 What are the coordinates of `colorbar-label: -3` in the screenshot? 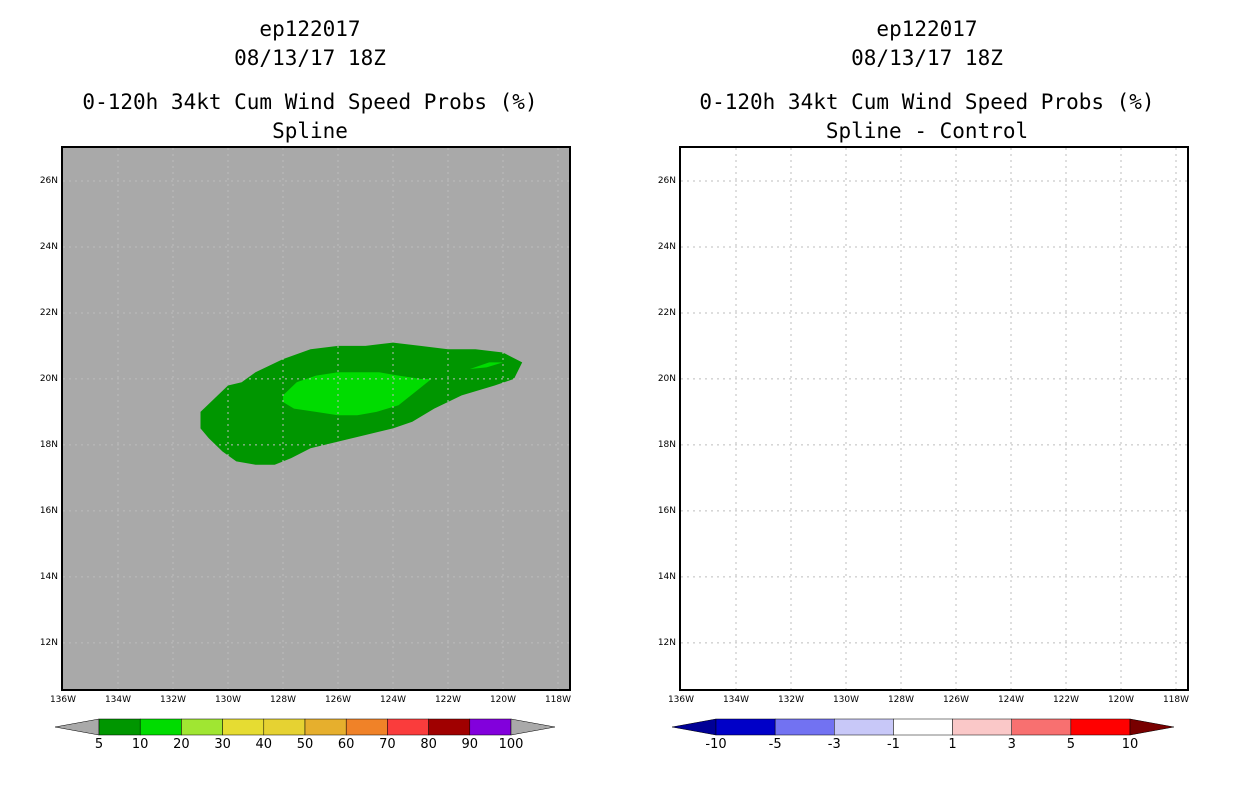 It's located at (834, 744).